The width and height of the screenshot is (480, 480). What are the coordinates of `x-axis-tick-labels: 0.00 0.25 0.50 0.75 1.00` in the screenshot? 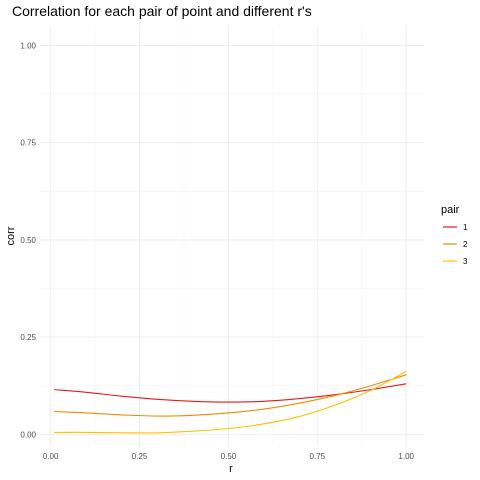 It's located at (229, 456).